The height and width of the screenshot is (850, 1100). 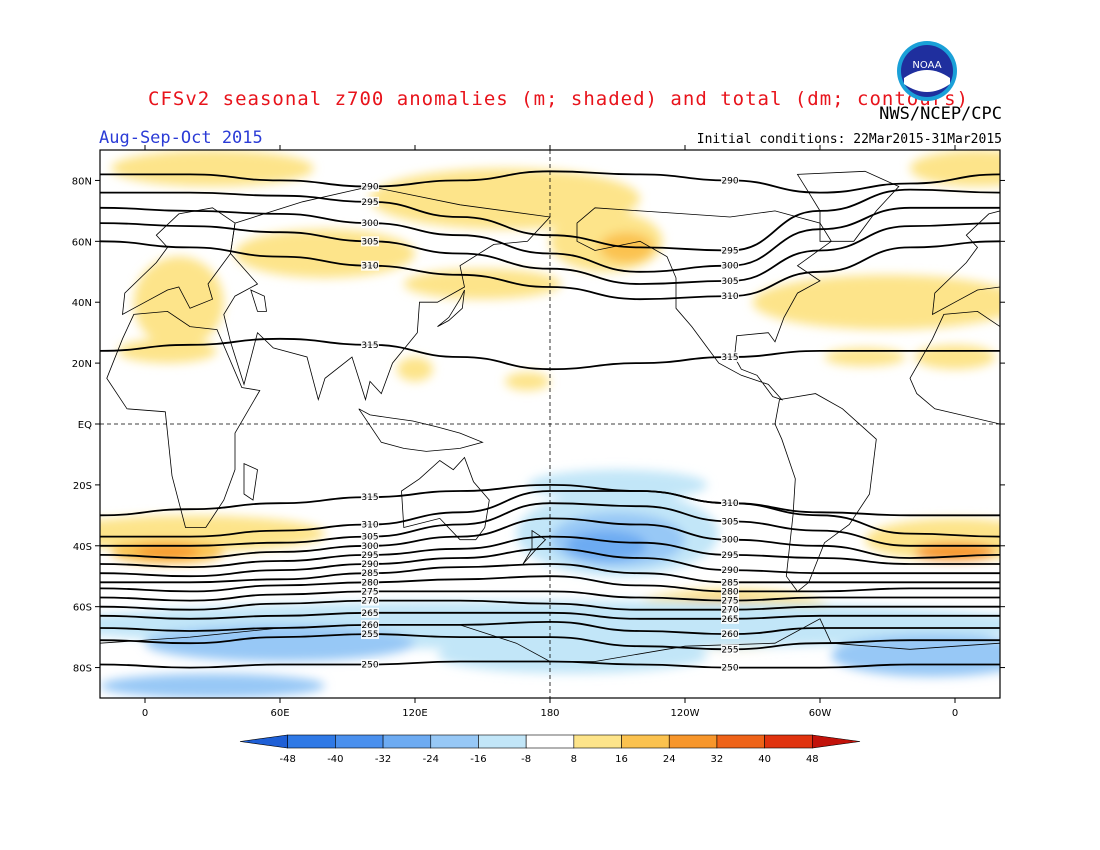 I want to click on lon-tick-label: 120E, so click(x=414, y=713).